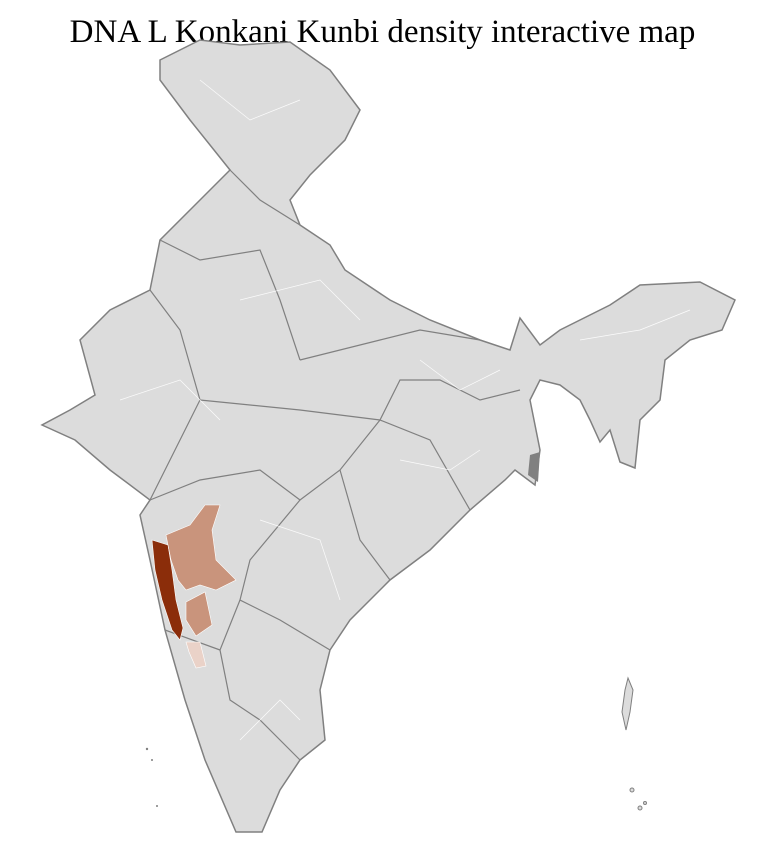  Describe the element at coordinates (196, 655) in the screenshot. I see `region-low-density` at that location.